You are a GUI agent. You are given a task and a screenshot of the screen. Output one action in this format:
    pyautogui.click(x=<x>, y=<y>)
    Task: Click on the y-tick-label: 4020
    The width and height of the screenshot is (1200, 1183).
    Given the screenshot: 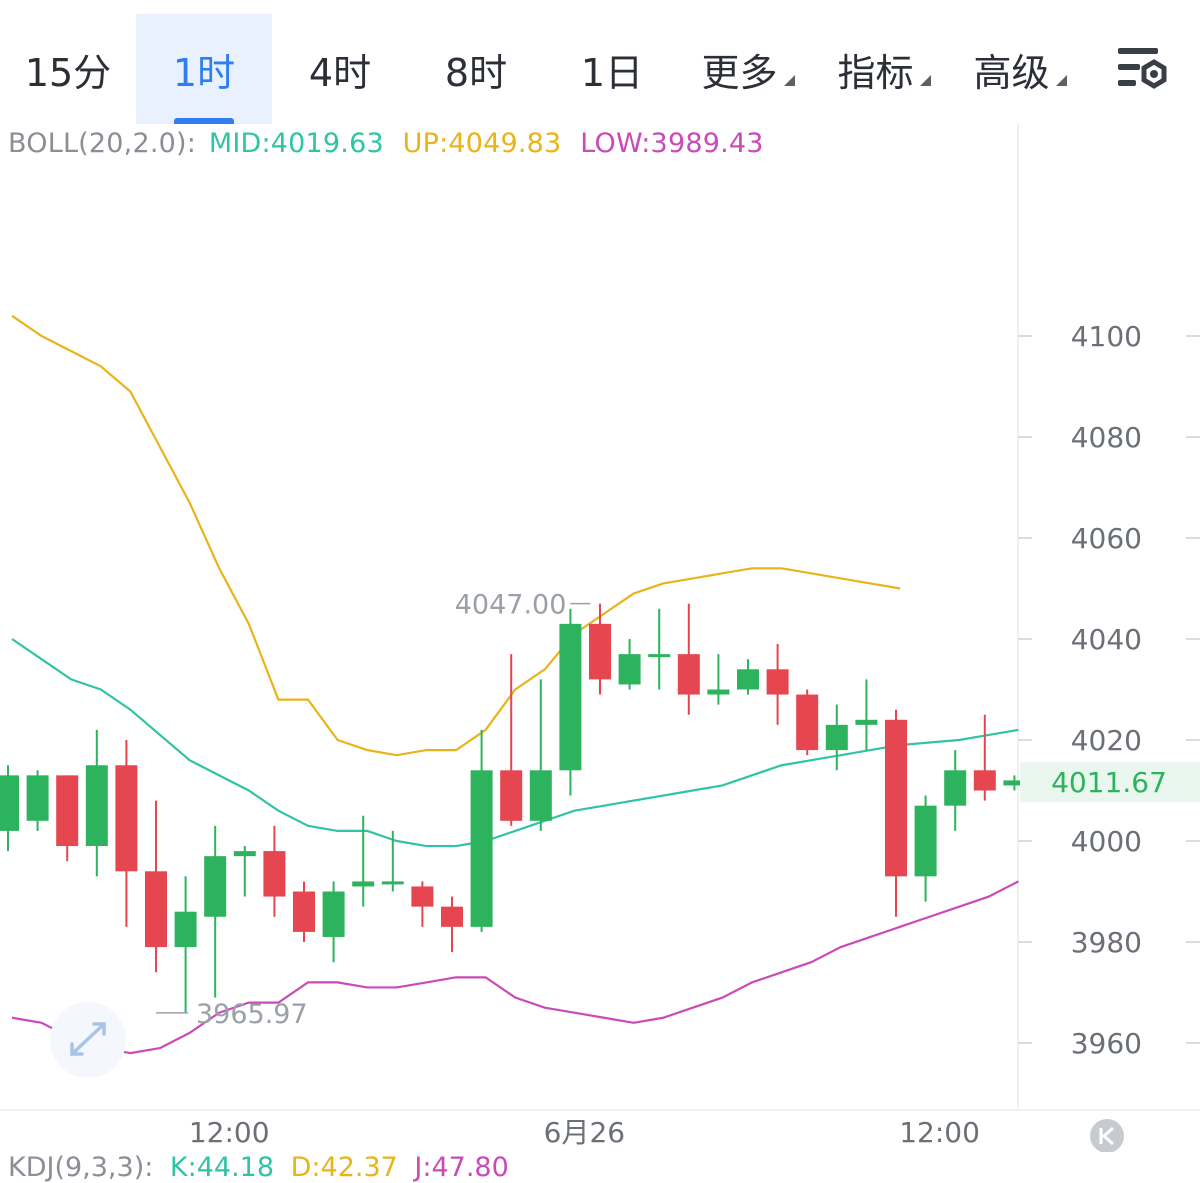 What is the action you would take?
    pyautogui.click(x=1106, y=740)
    